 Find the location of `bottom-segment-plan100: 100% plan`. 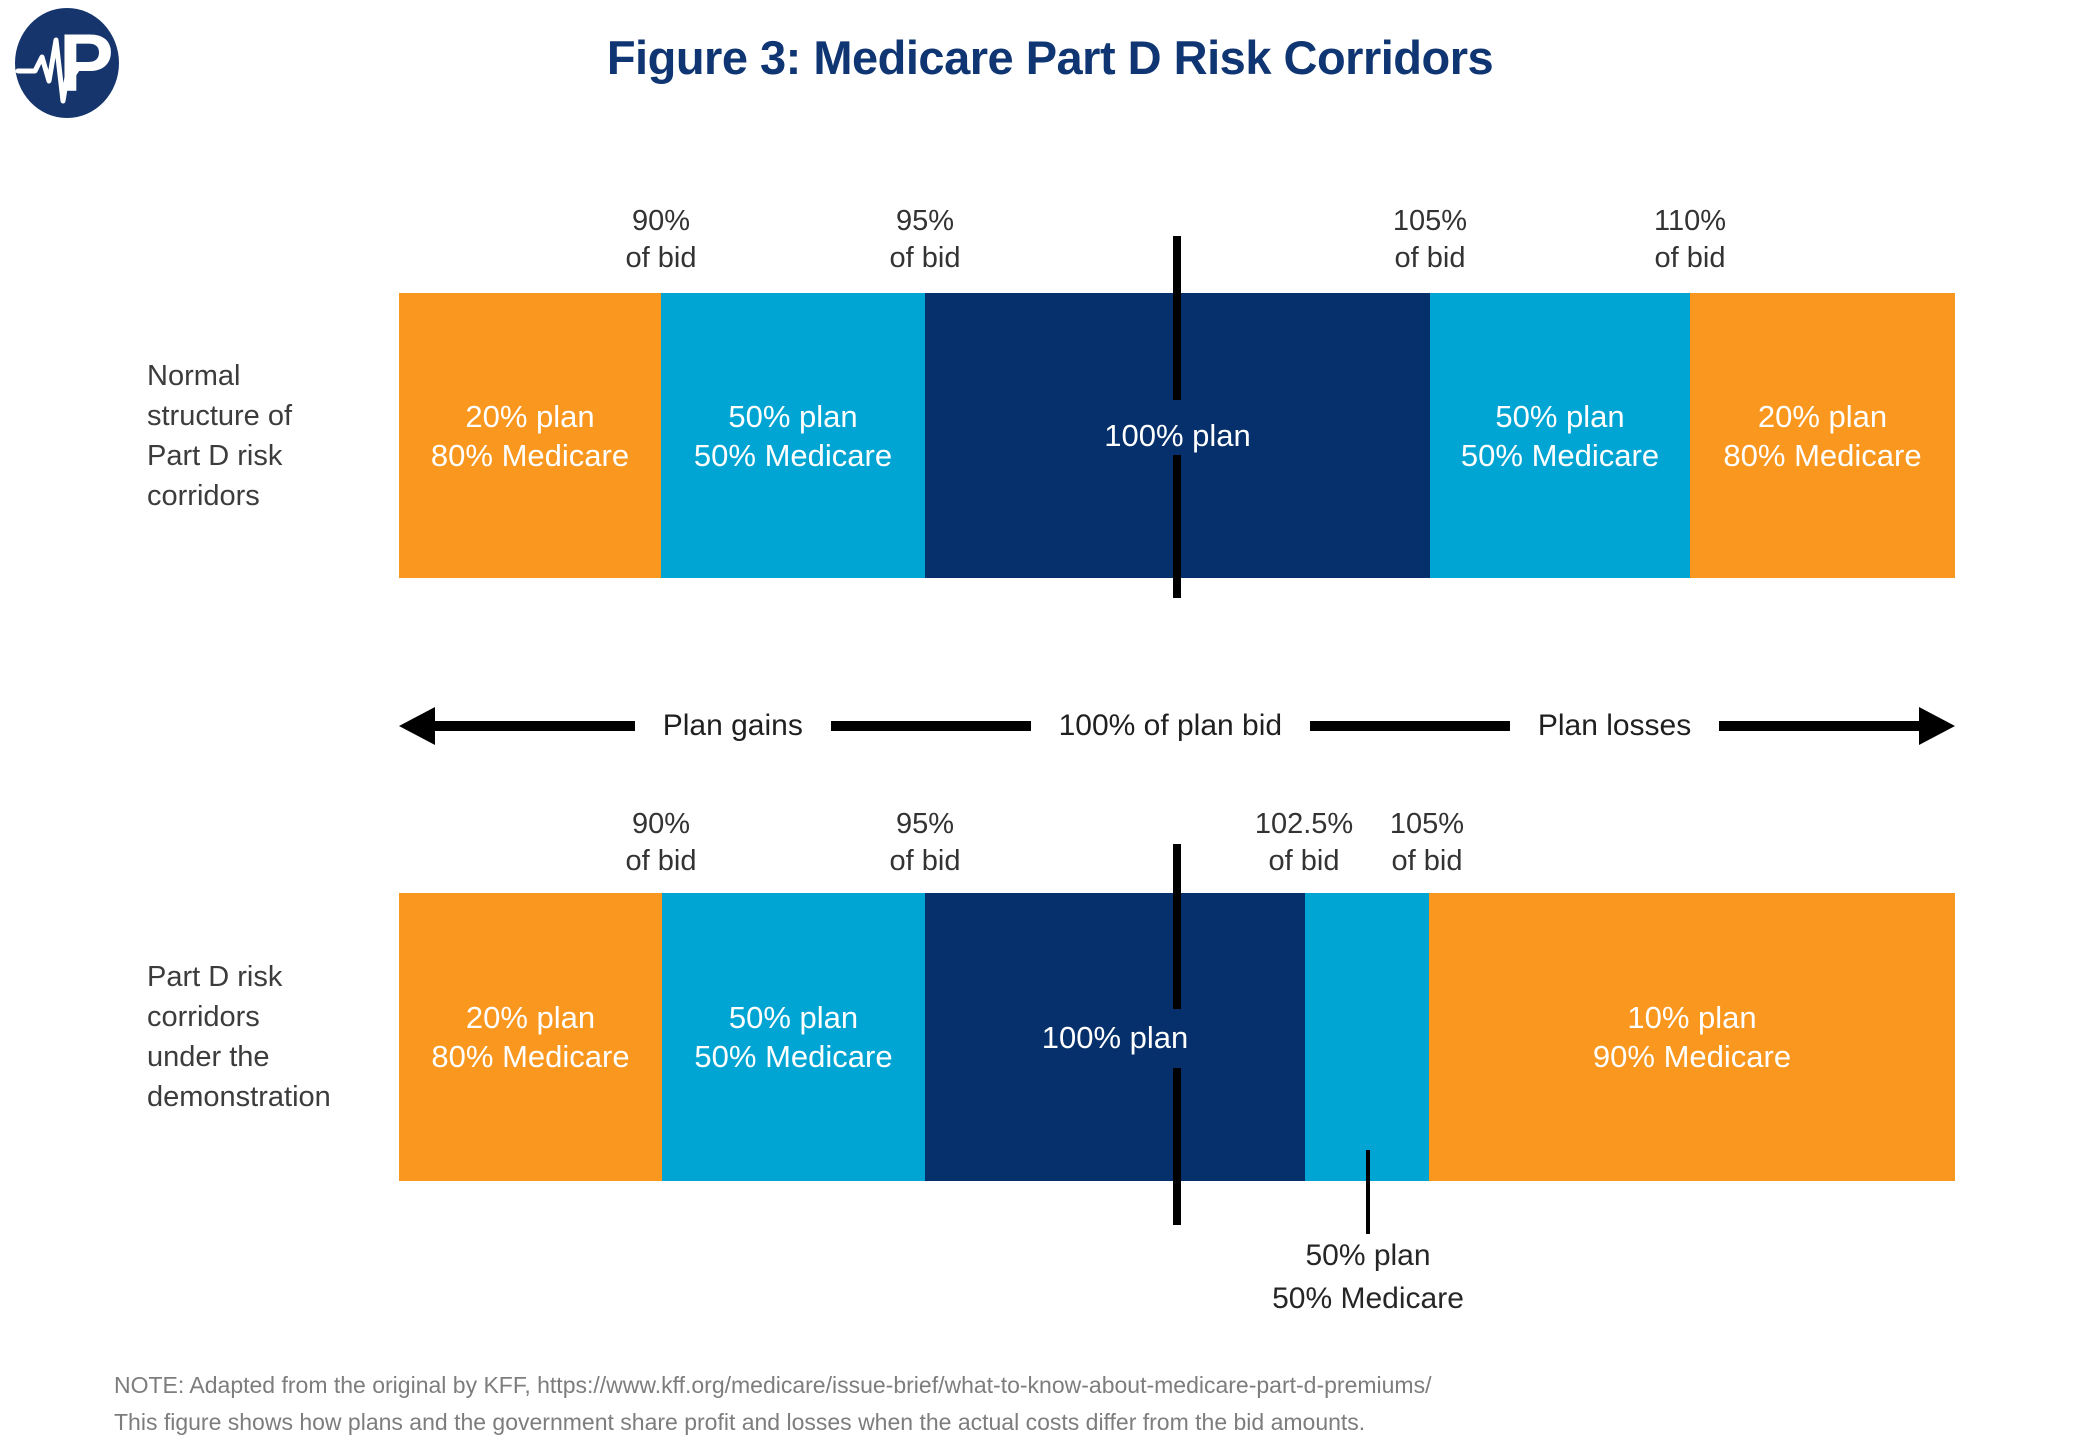

bottom-segment-plan100: 100% plan is located at coordinates (1115, 1037).